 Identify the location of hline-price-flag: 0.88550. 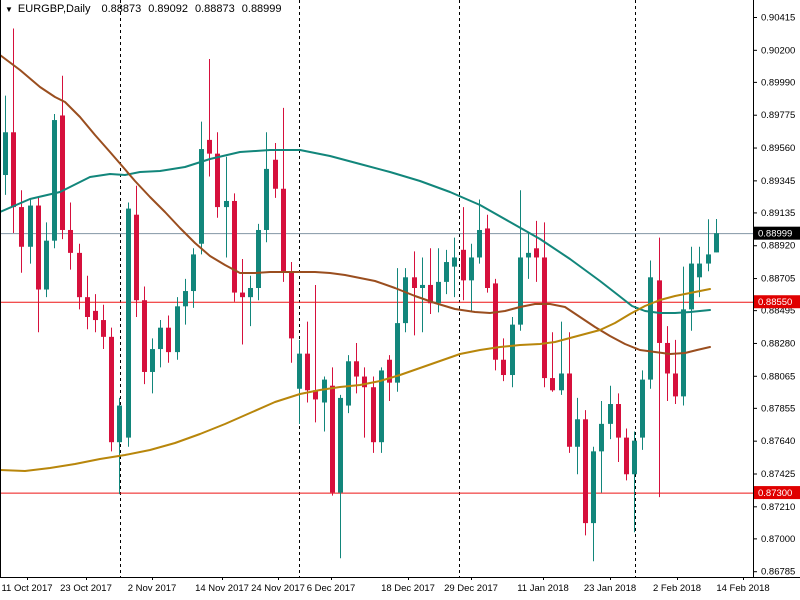
(777, 302).